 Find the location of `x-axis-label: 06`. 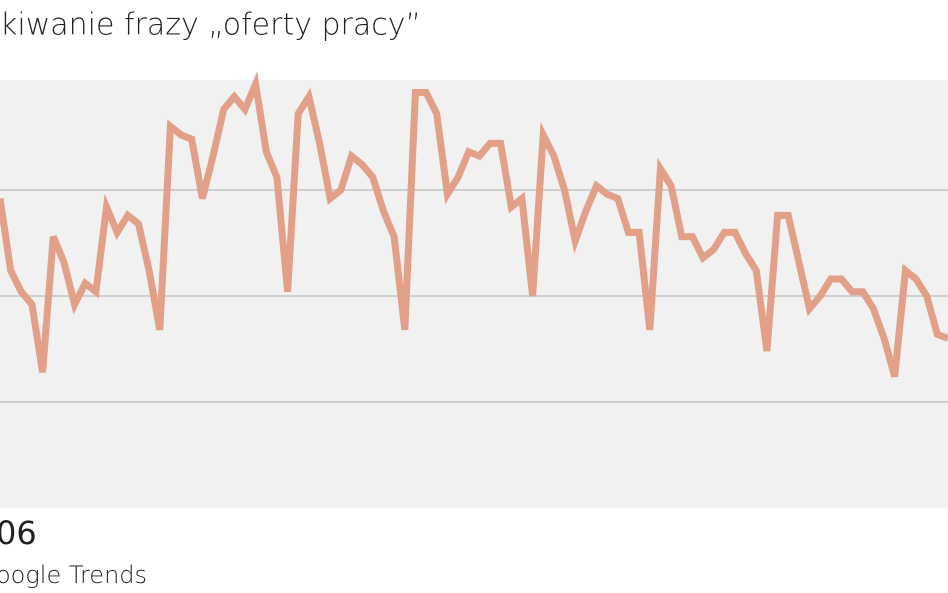

x-axis-label: 06 is located at coordinates (18, 533).